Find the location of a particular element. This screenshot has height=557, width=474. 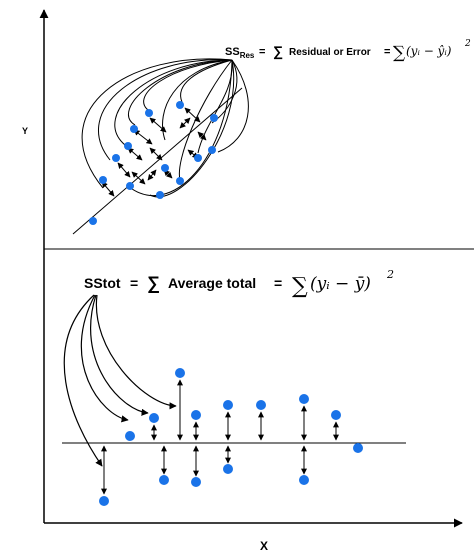

ss-tot-formula: (yᵢ − ȳ) is located at coordinates (340, 284).